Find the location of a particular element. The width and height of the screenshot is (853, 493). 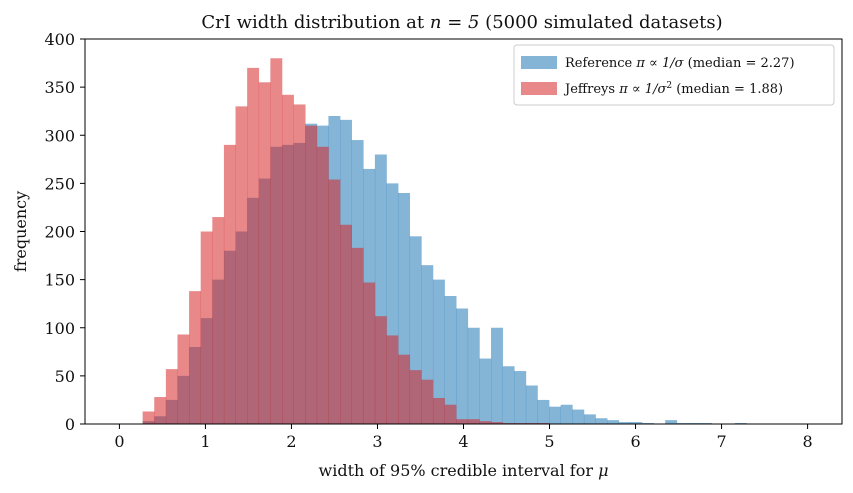

y-axis-title: frequency is located at coordinates (20, 231).